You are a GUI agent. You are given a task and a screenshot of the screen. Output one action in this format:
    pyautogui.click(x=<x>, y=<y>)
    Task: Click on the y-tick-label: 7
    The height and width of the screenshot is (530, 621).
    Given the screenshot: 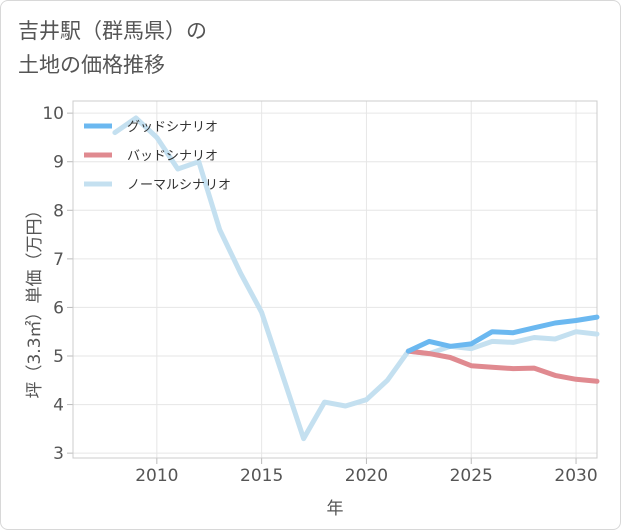 What is the action you would take?
    pyautogui.click(x=58, y=260)
    